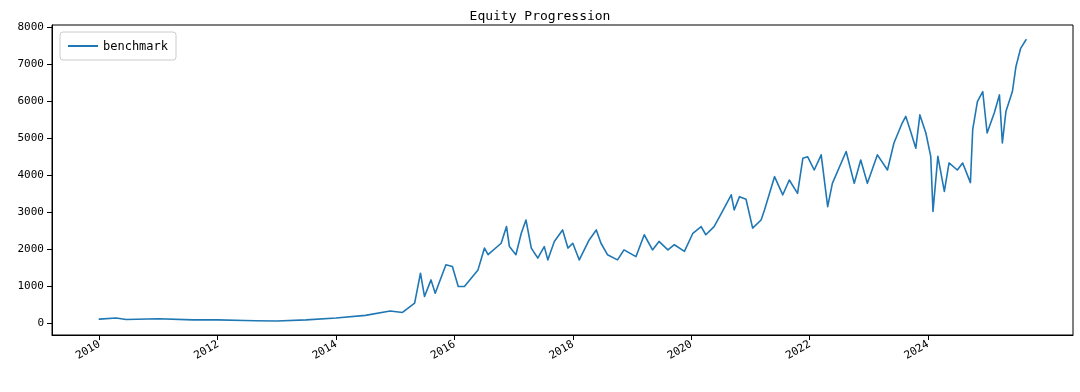 The height and width of the screenshot is (392, 1080). I want to click on y-tick-label: 1000, so click(30, 286).